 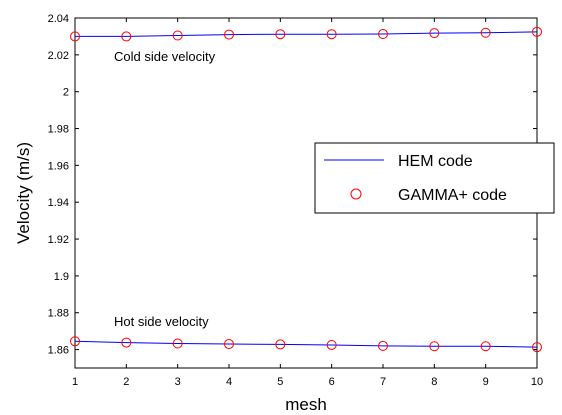 What do you see at coordinates (58, 166) in the screenshot?
I see `y-tick-label: 1.96` at bounding box center [58, 166].